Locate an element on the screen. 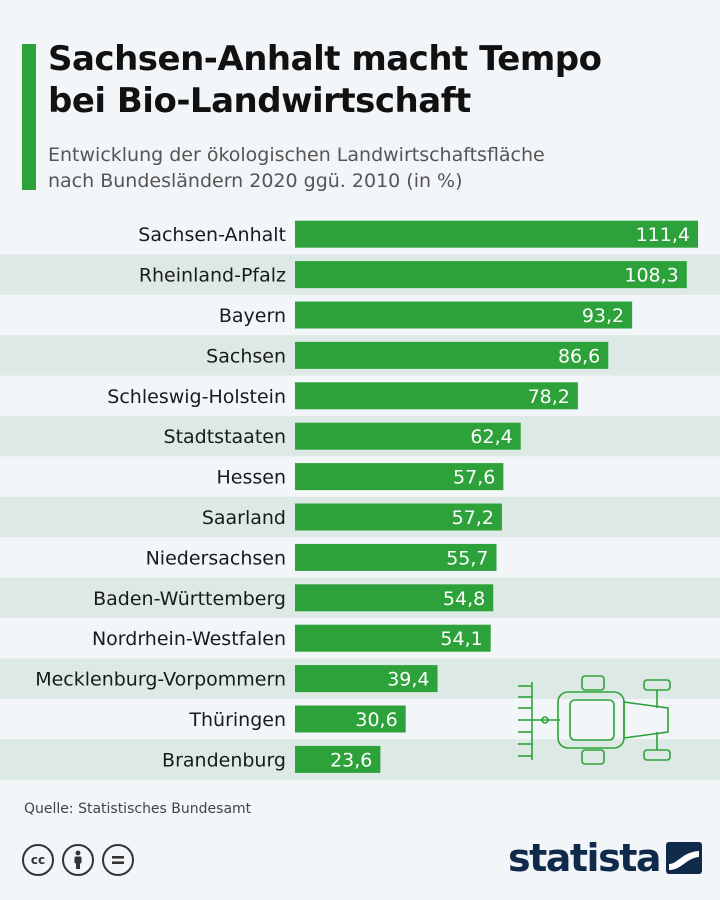  value-label: 78,2 is located at coordinates (549, 397).